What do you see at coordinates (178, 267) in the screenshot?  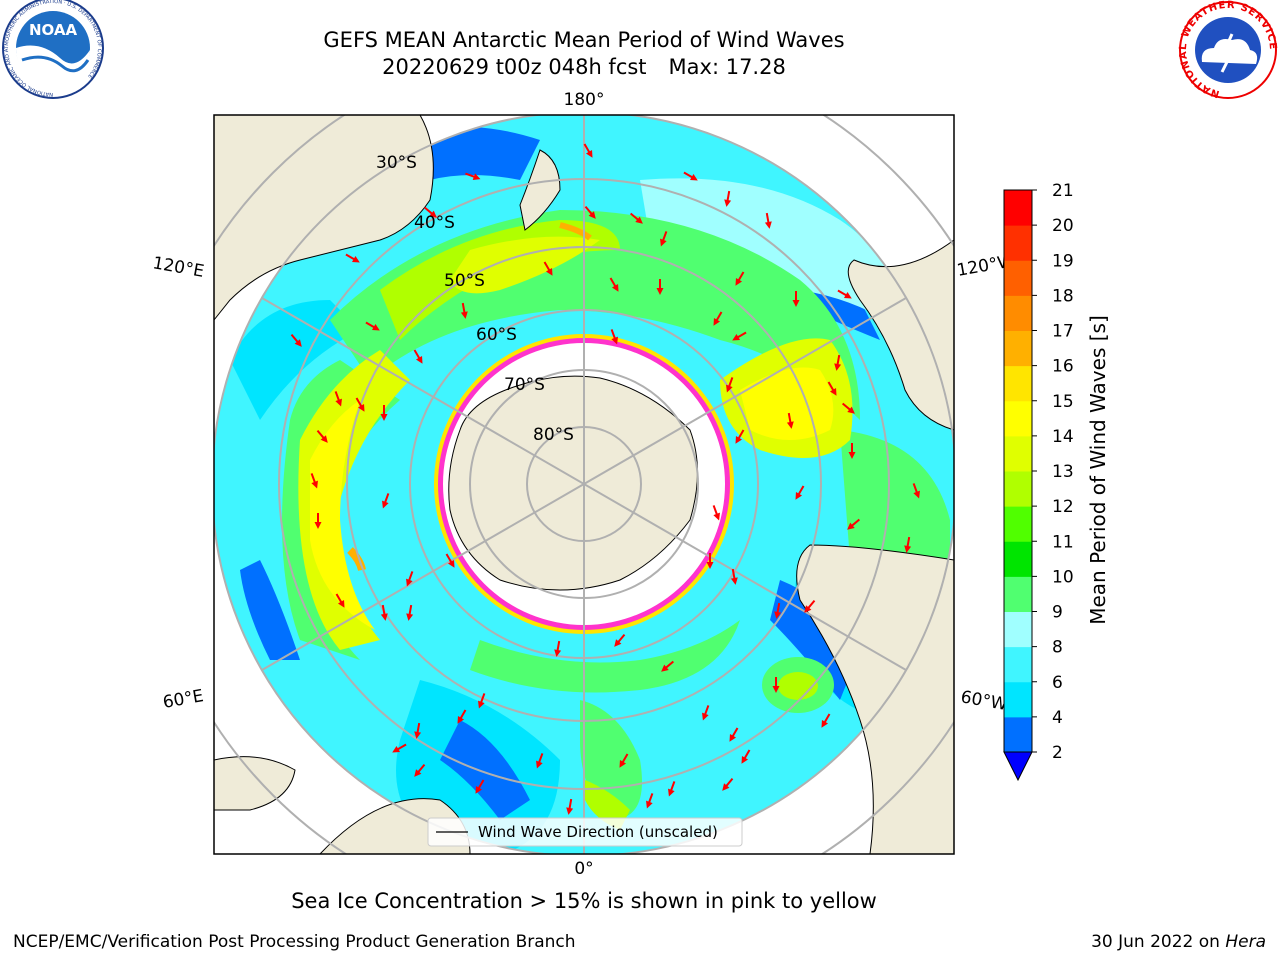 I see `lon-label-120e: 120°E` at bounding box center [178, 267].